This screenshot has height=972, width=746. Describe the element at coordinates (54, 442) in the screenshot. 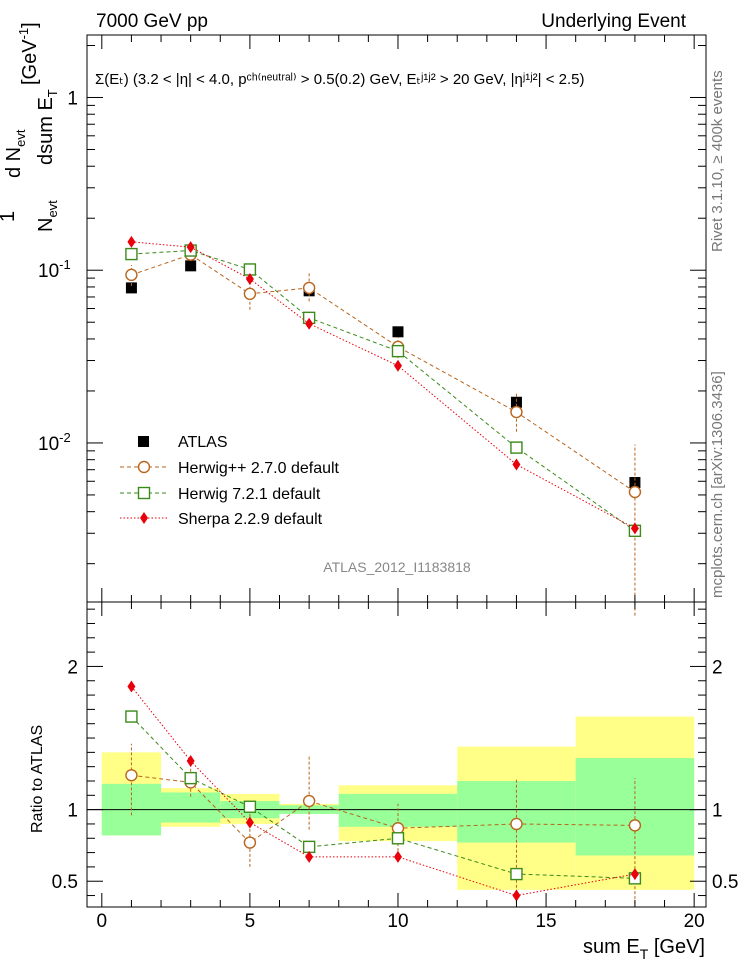

I see `main-y-tick-label: 10⁻²` at that location.